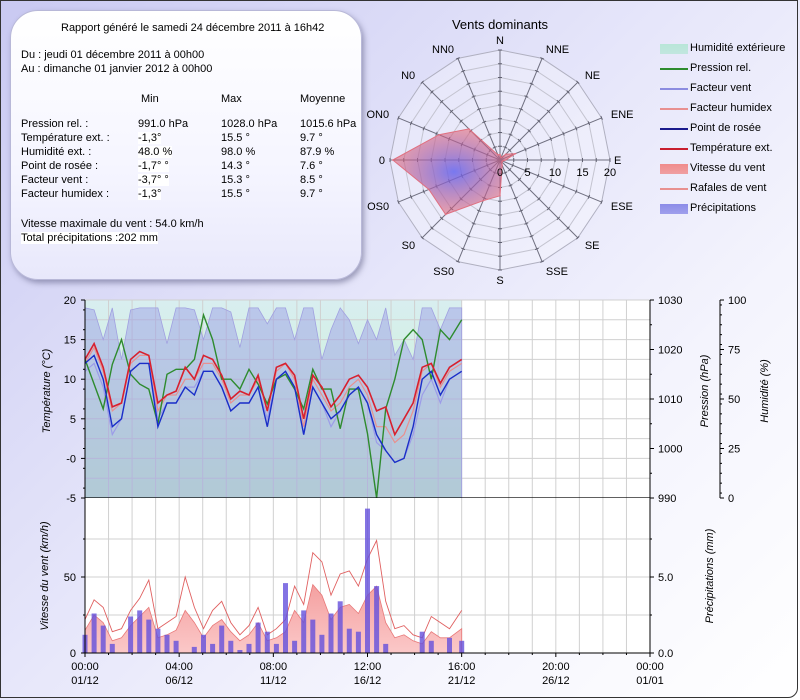  What do you see at coordinates (70, 341) in the screenshot?
I see `temp-tick-label: 15` at bounding box center [70, 341].